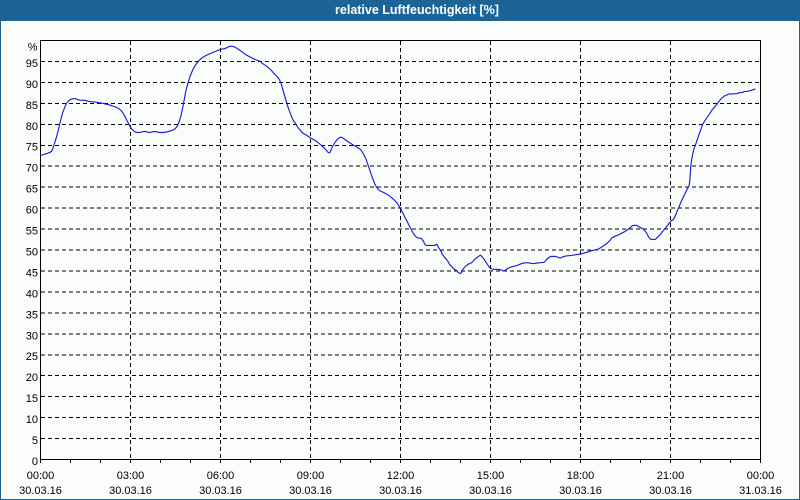 The height and width of the screenshot is (500, 800). What do you see at coordinates (131, 476) in the screenshot?
I see `svg-text: 03:00` at bounding box center [131, 476].